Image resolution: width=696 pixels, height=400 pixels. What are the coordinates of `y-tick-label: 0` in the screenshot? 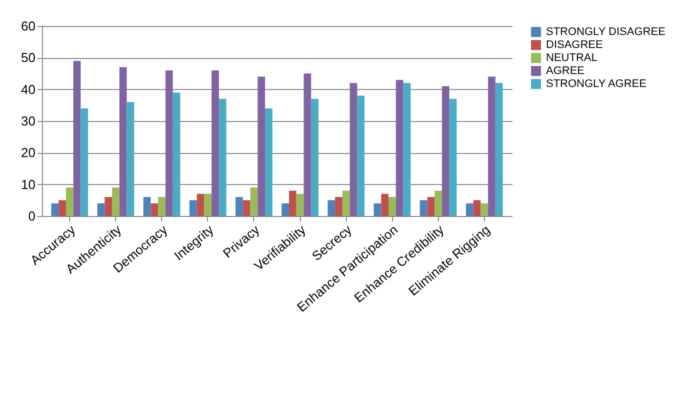 It's located at (32, 216).